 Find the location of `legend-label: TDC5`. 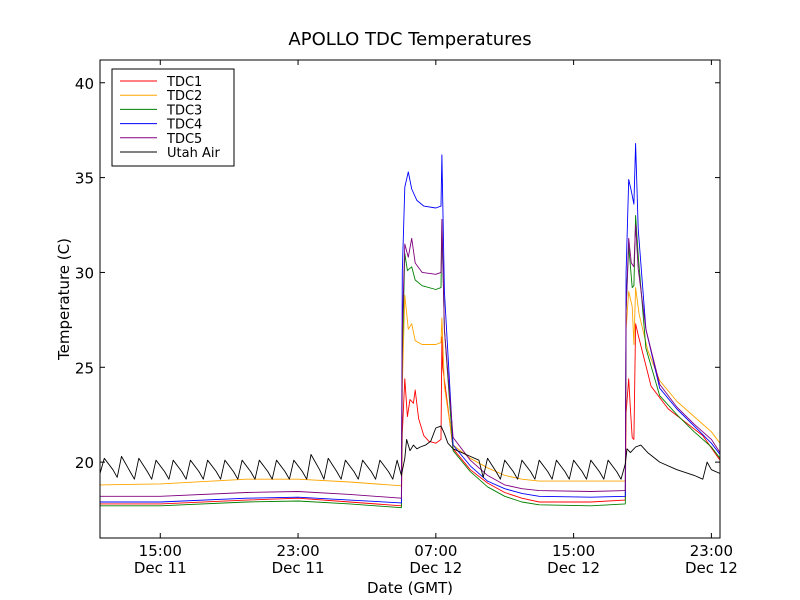

legend-label: TDC5 is located at coordinates (184, 139).